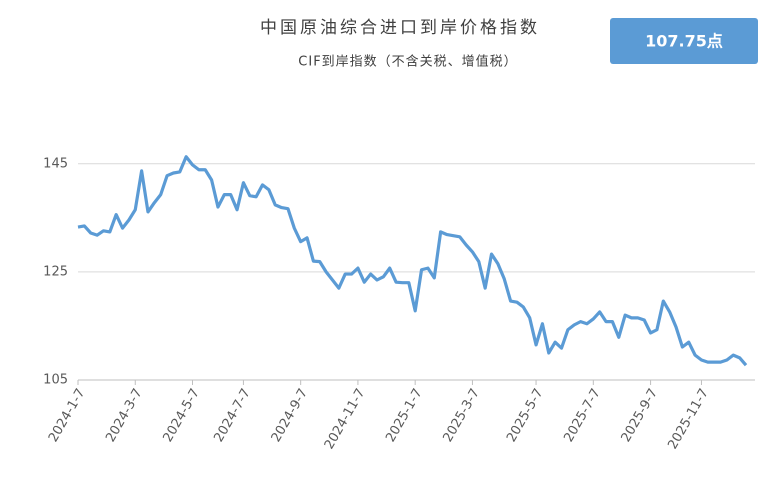 The width and height of the screenshot is (784, 486). I want to click on chart-title: 中国原油综合进口到岸价格指数, so click(400, 28).